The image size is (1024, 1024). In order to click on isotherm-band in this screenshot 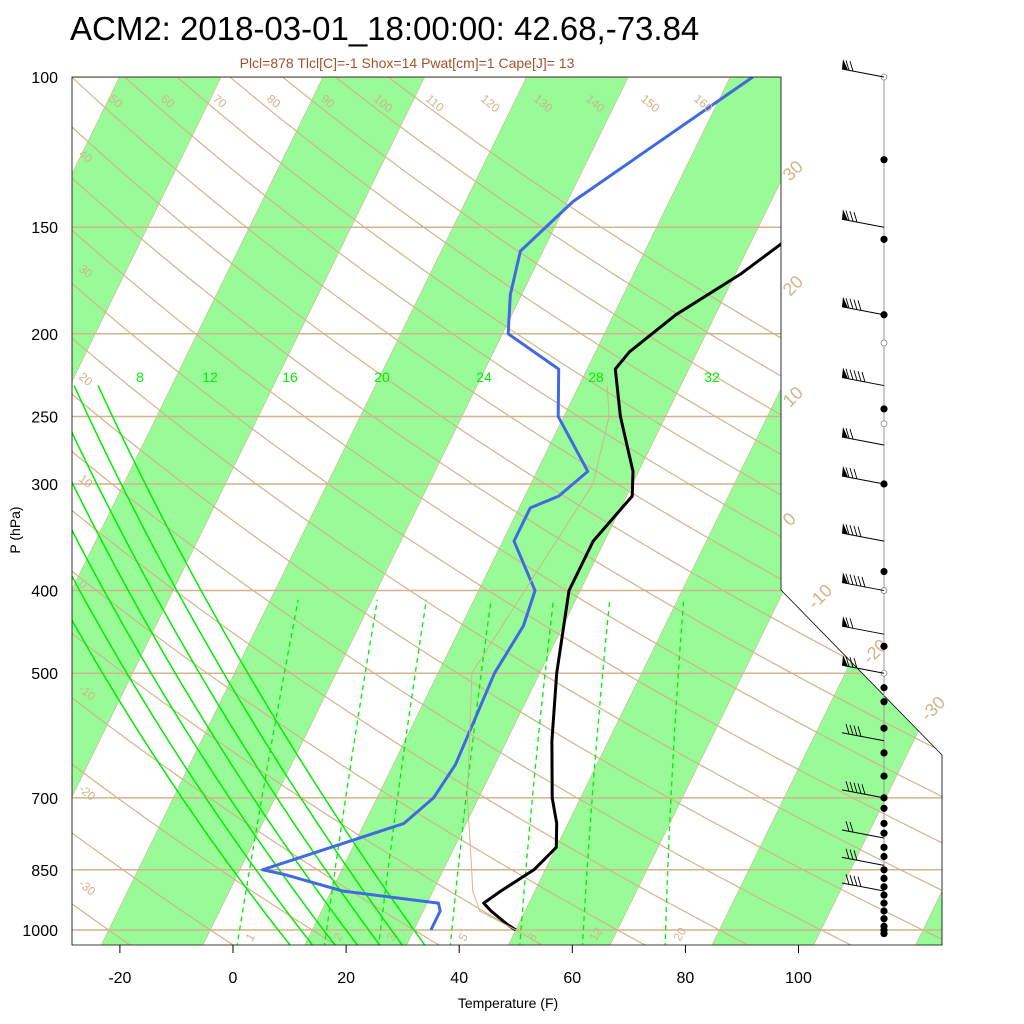, I will do `click(927, 511)`.